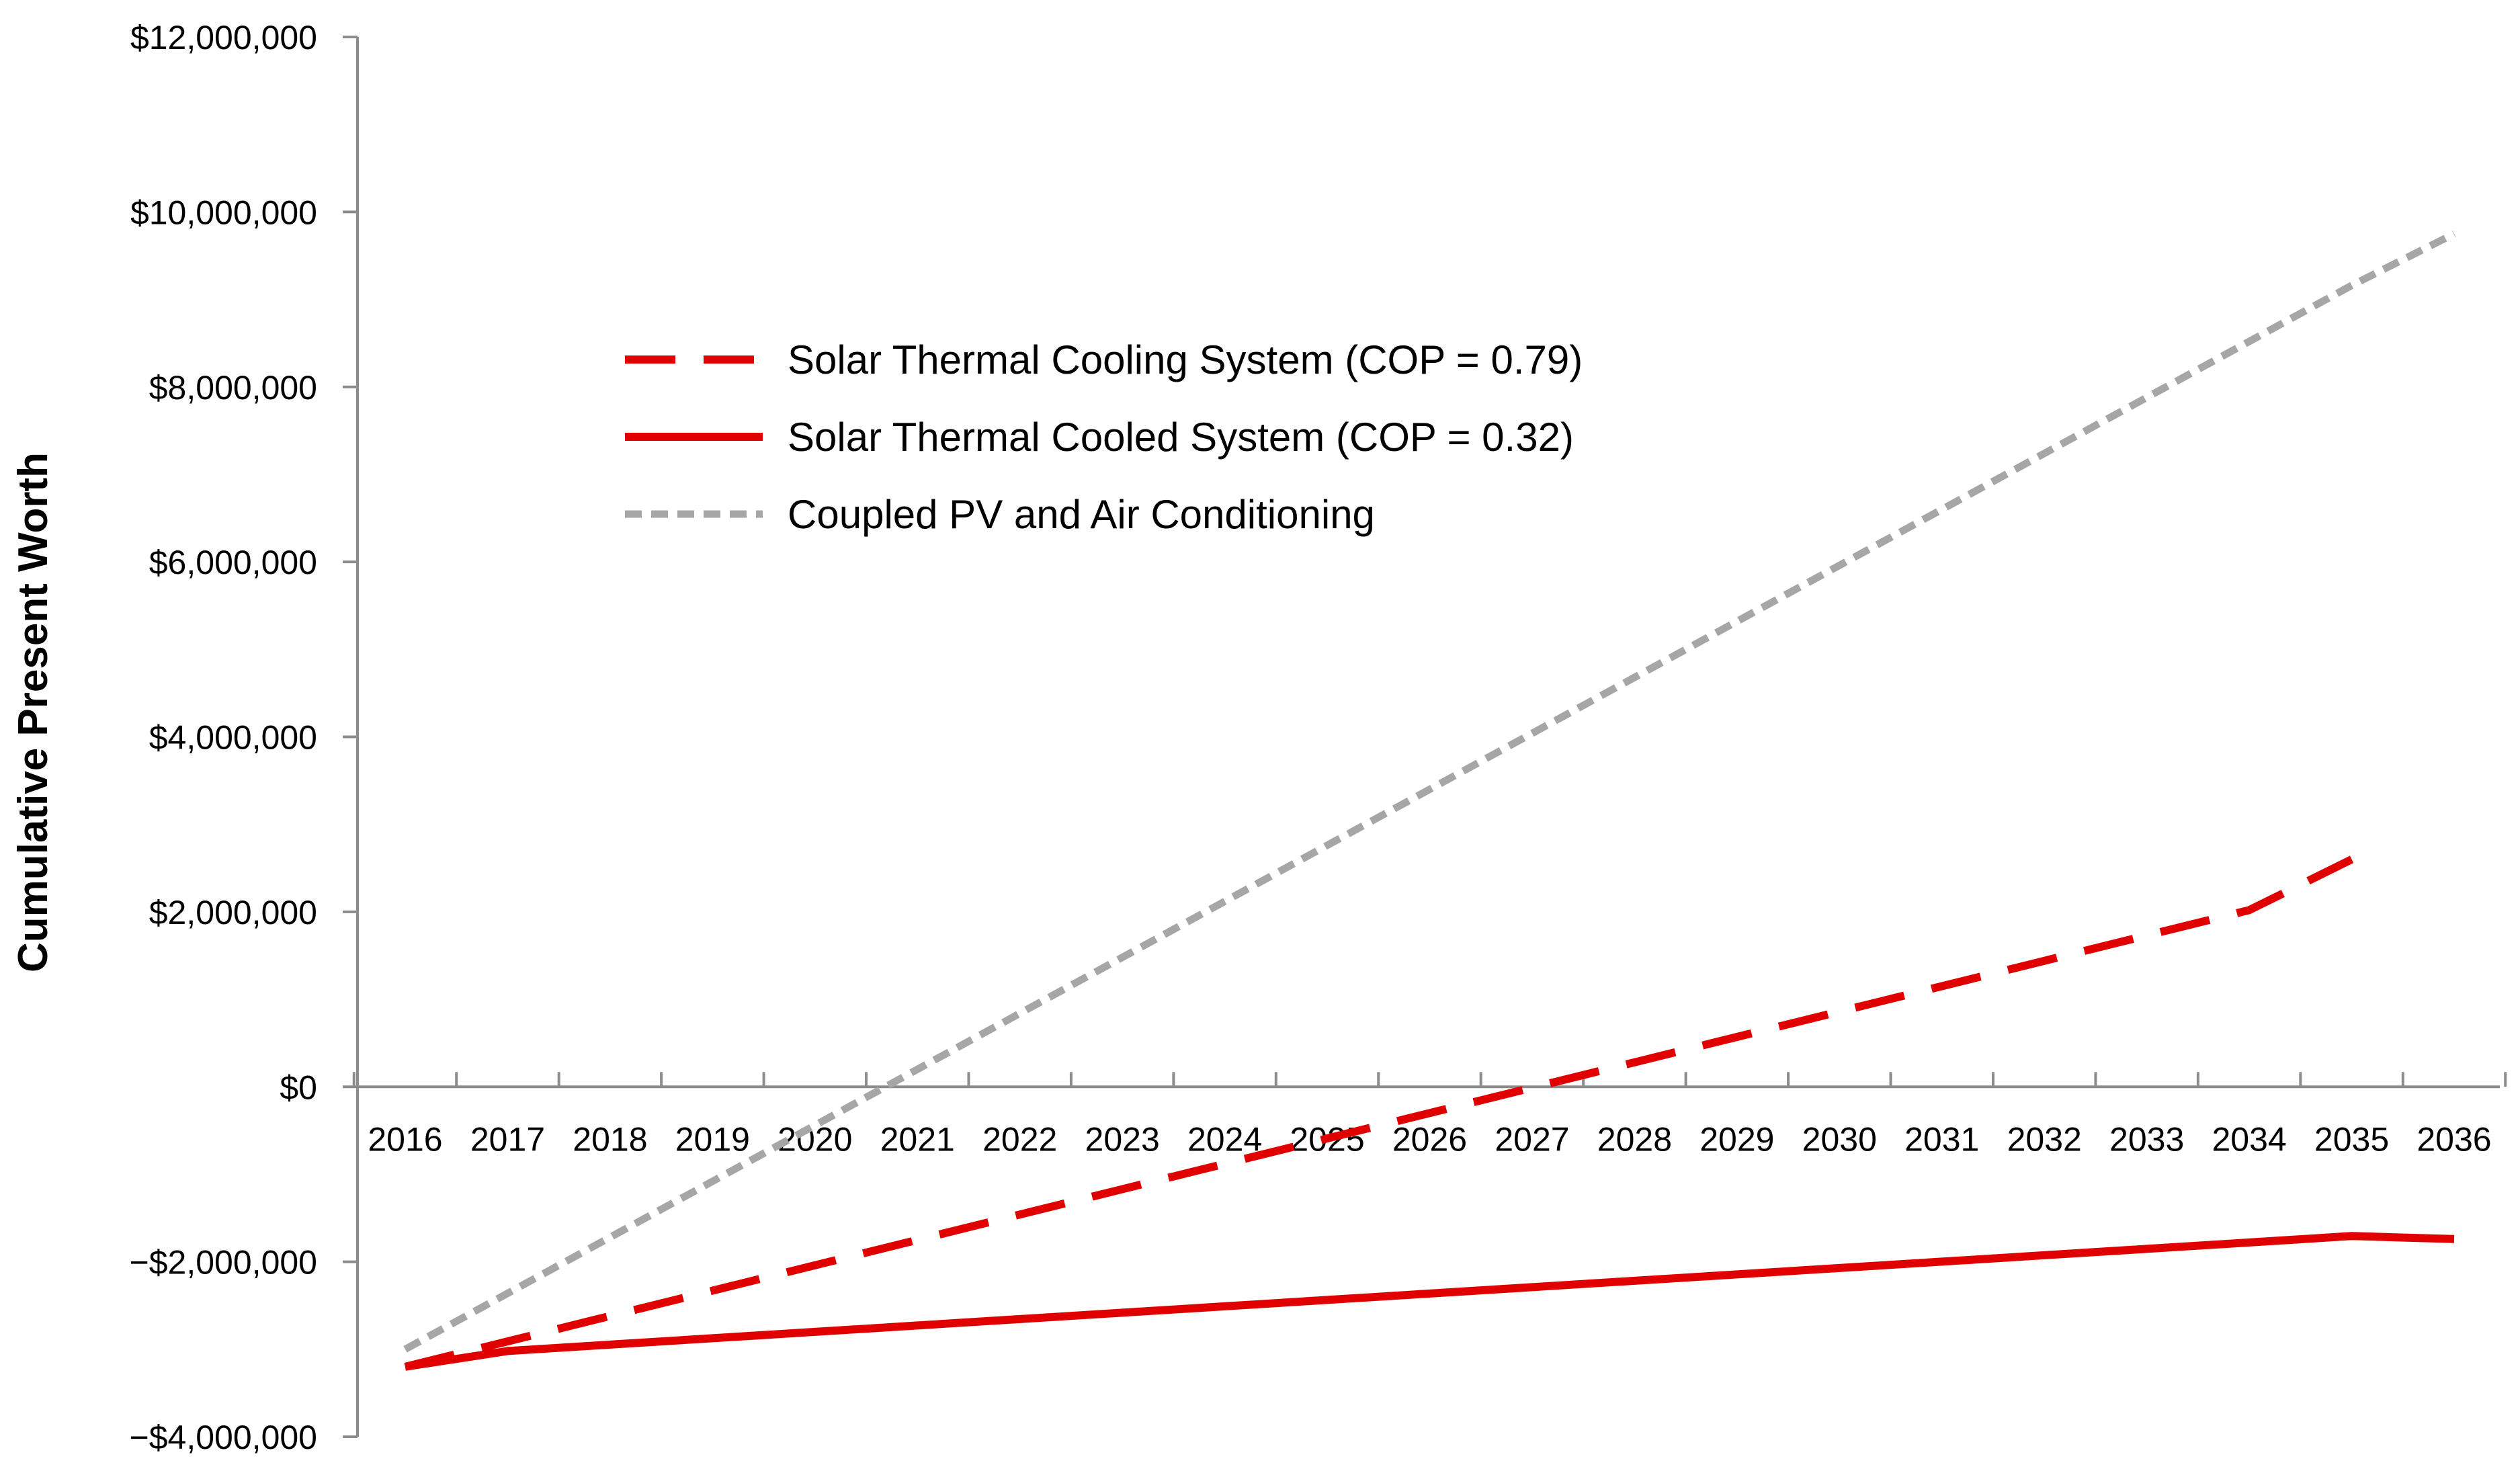 Image resolution: width=2520 pixels, height=1467 pixels. Describe the element at coordinates (2351, 1139) in the screenshot. I see `x-tick-label: 2035` at that location.